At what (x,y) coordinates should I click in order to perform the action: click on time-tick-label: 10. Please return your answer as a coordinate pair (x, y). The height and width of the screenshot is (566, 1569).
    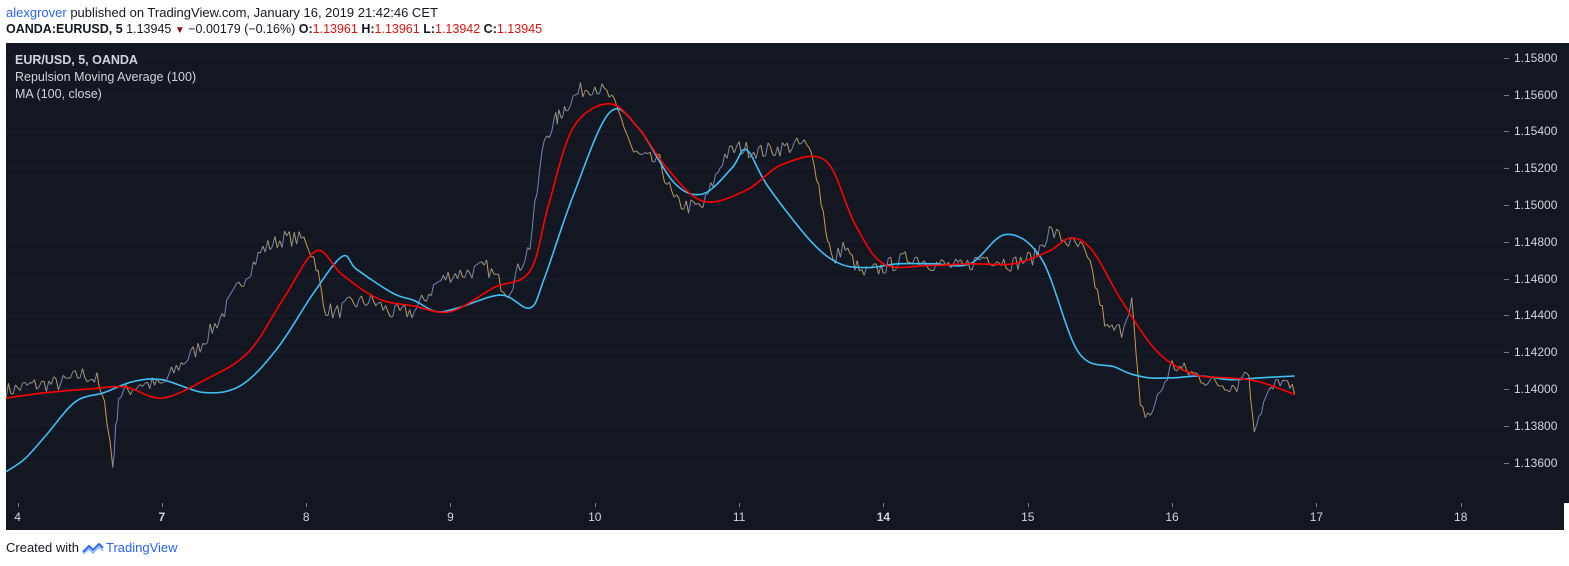
    Looking at the image, I should click on (595, 517).